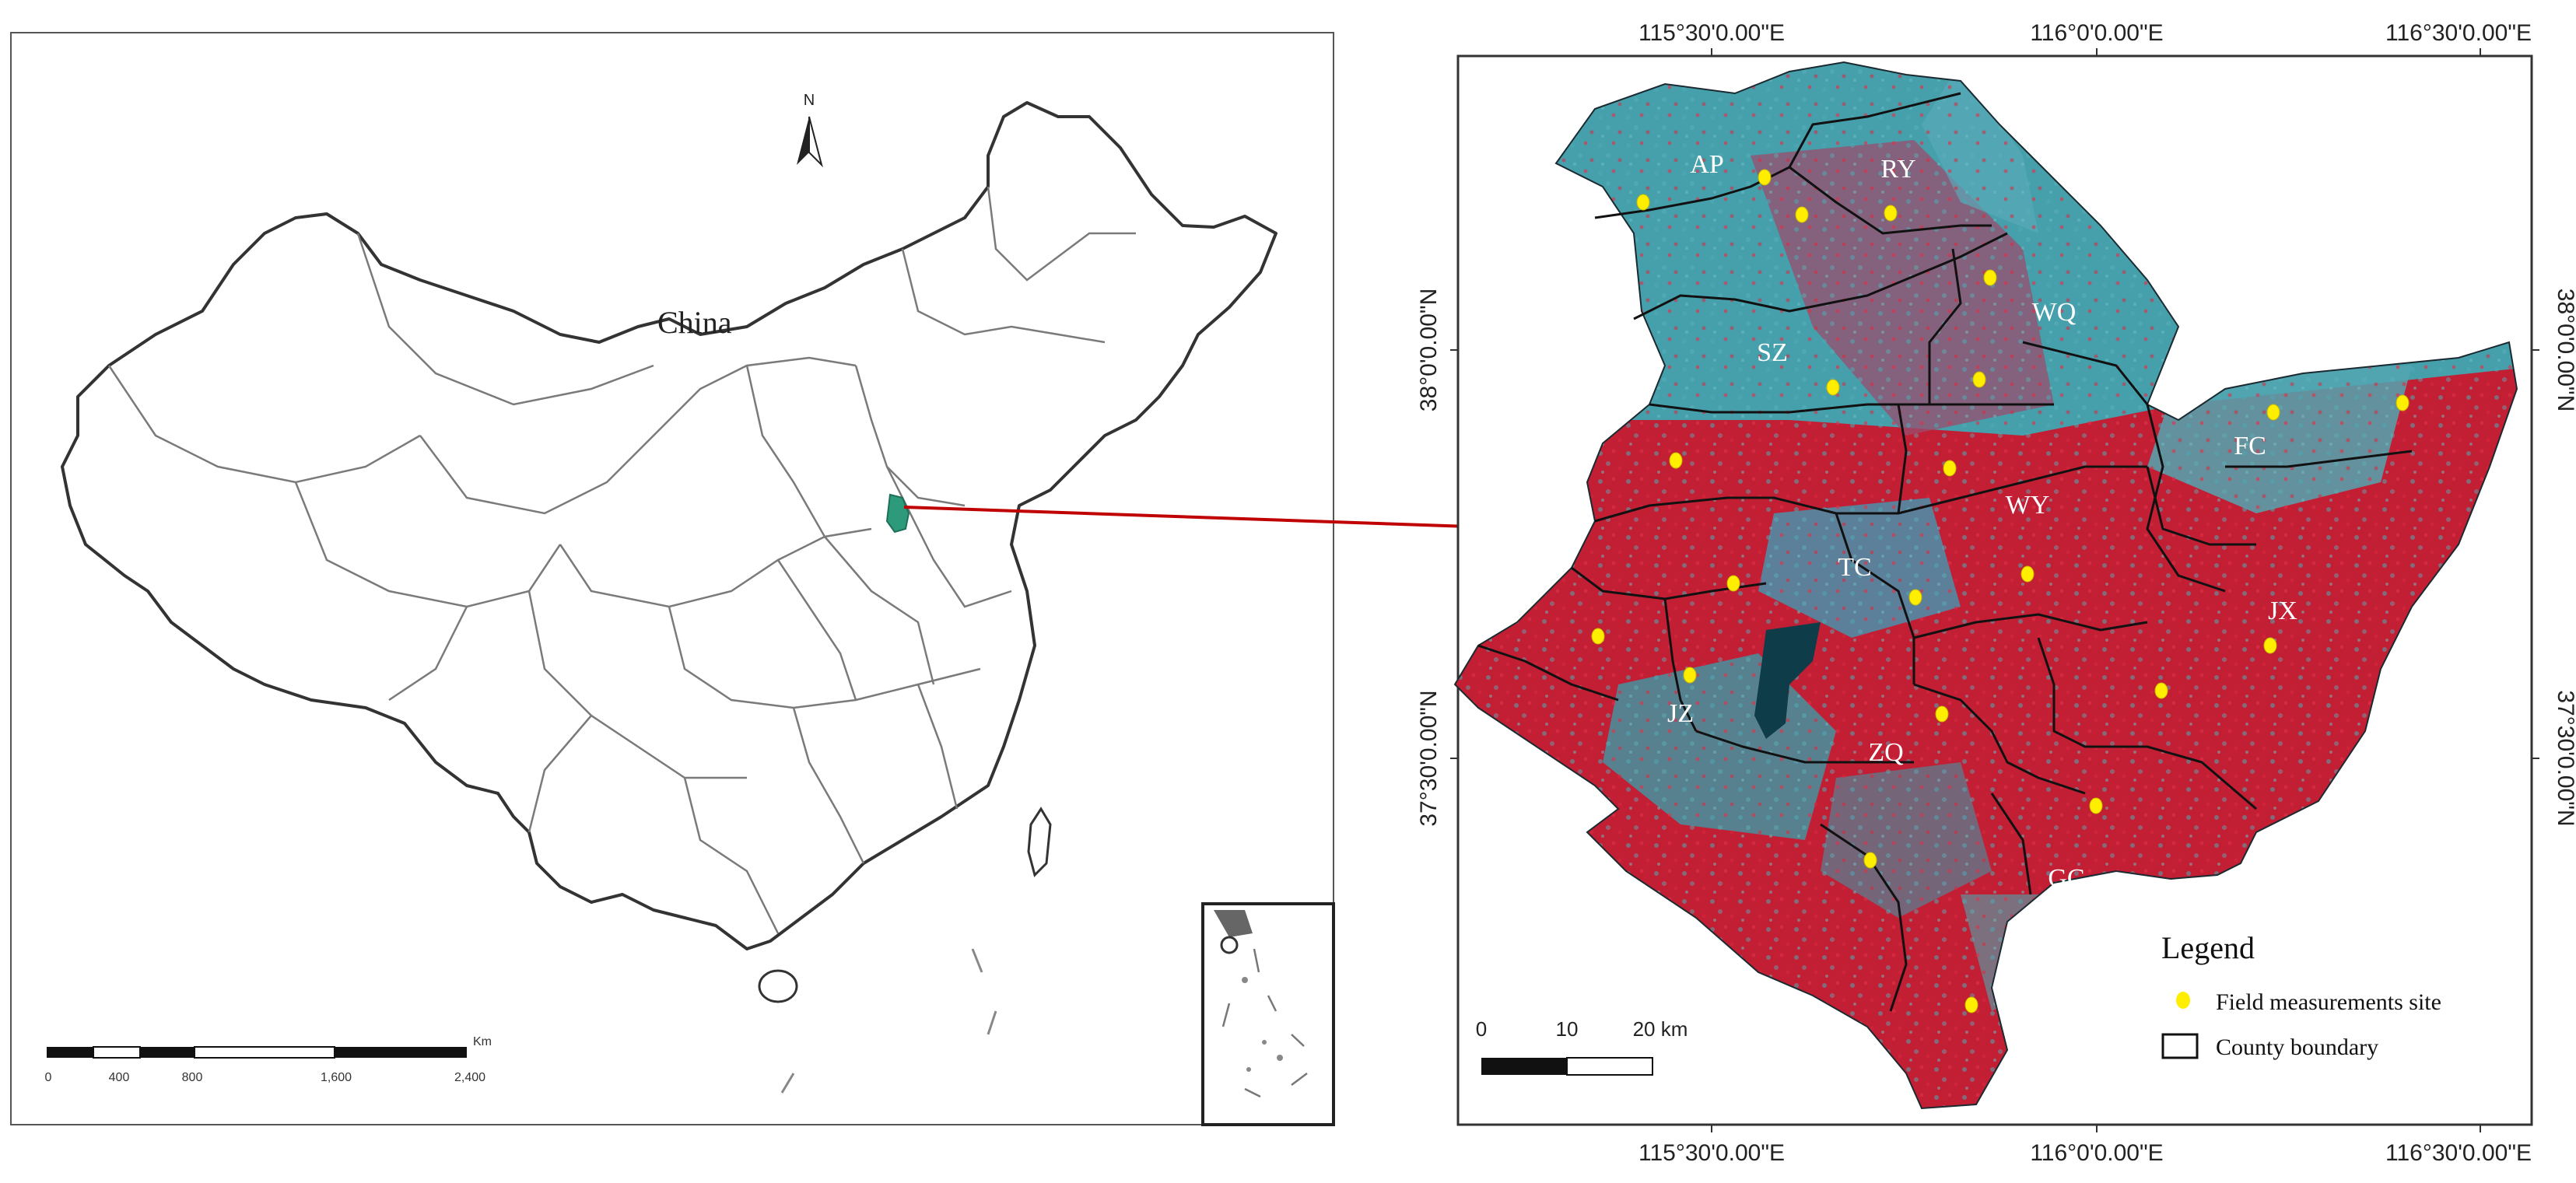  What do you see at coordinates (1268, 1014) in the screenshot?
I see `south-china-sea-inset` at bounding box center [1268, 1014].